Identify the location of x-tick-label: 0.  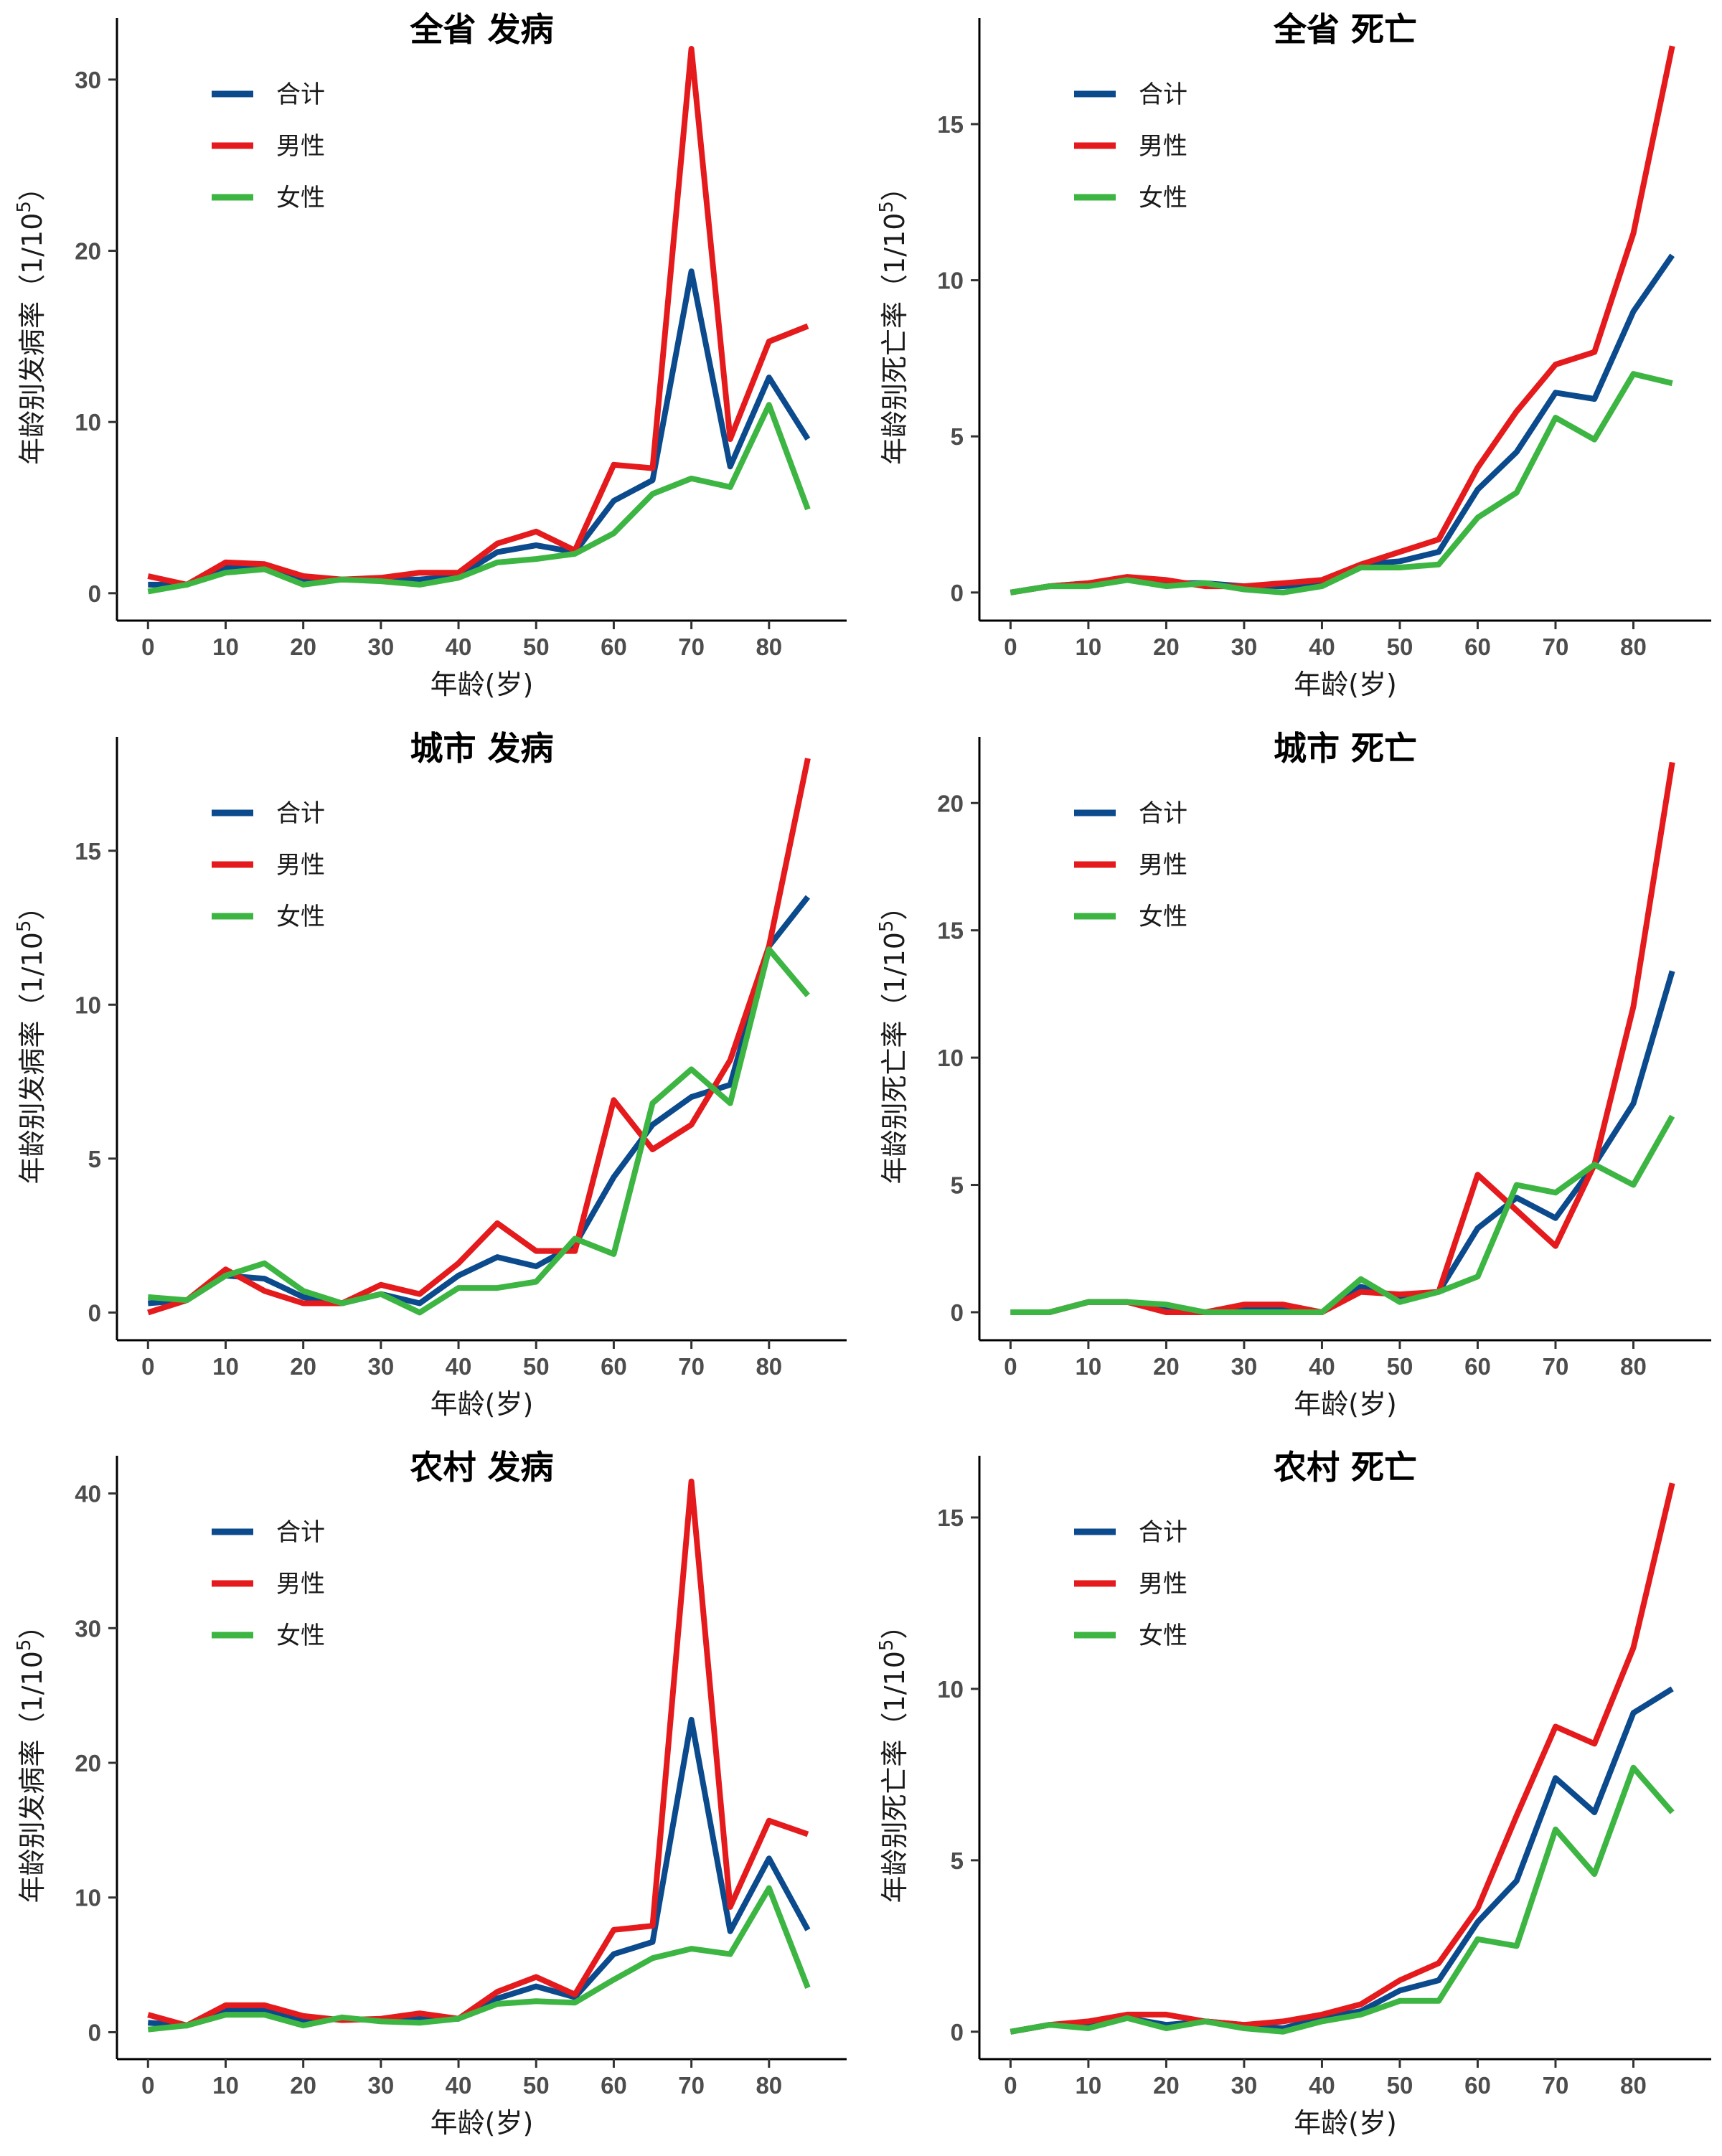
(148, 1366).